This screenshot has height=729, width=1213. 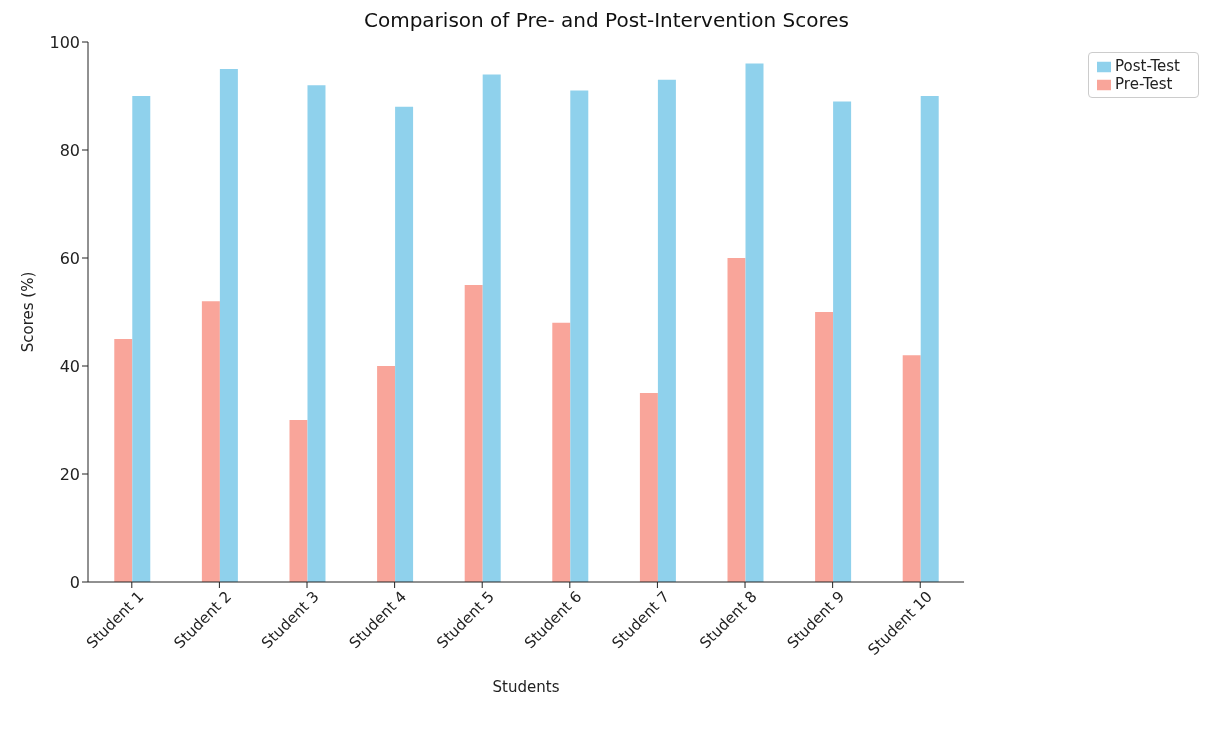 I want to click on x-axis-title: Students, so click(x=526, y=687).